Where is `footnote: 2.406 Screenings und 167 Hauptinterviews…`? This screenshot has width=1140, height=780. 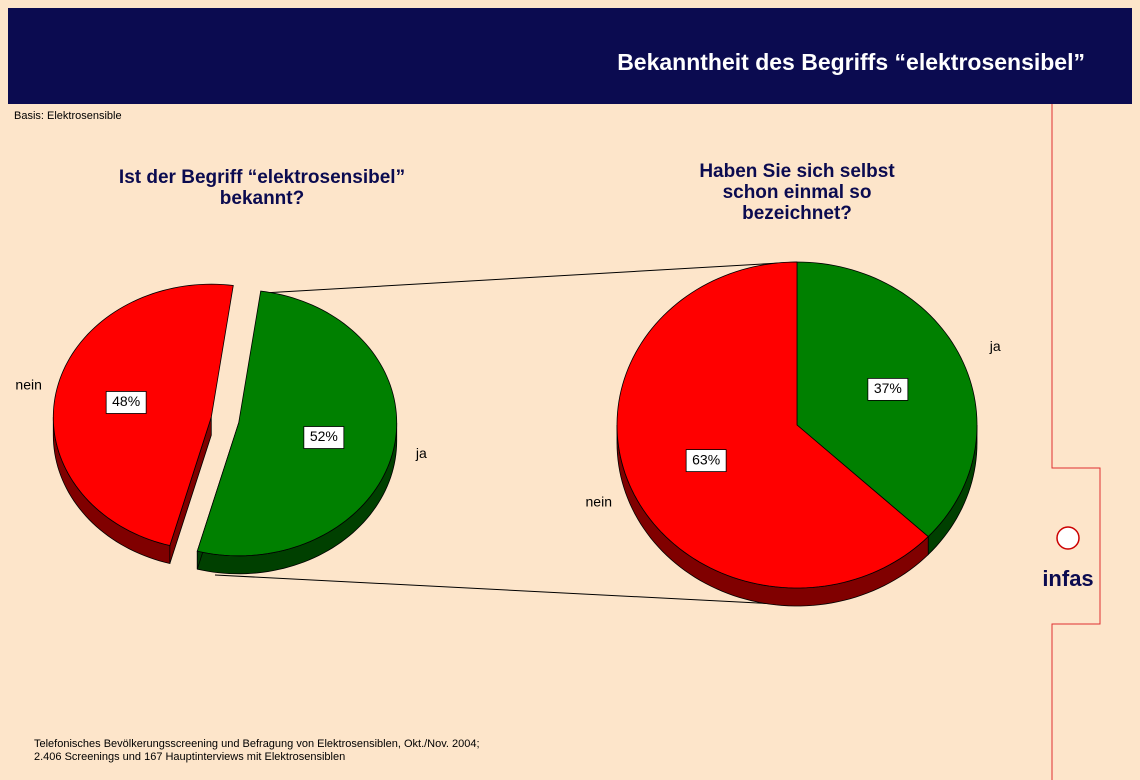 footnote: 2.406 Screenings und 167 Hauptinterviews… is located at coordinates (189, 757).